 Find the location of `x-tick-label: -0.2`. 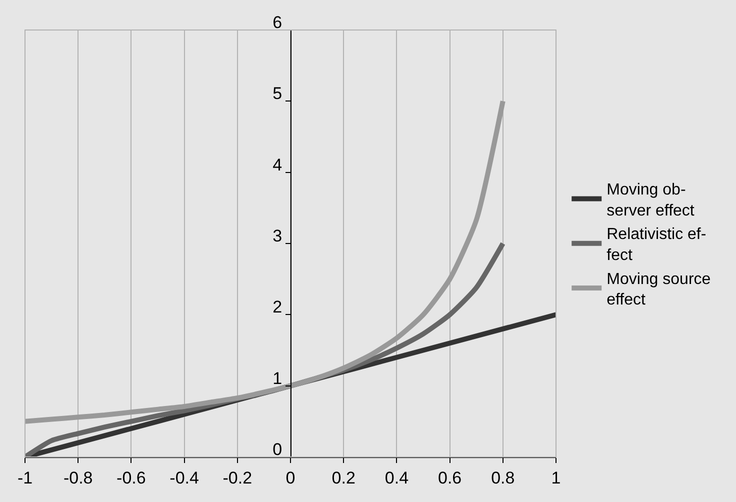

x-tick-label: -0.2 is located at coordinates (237, 478).